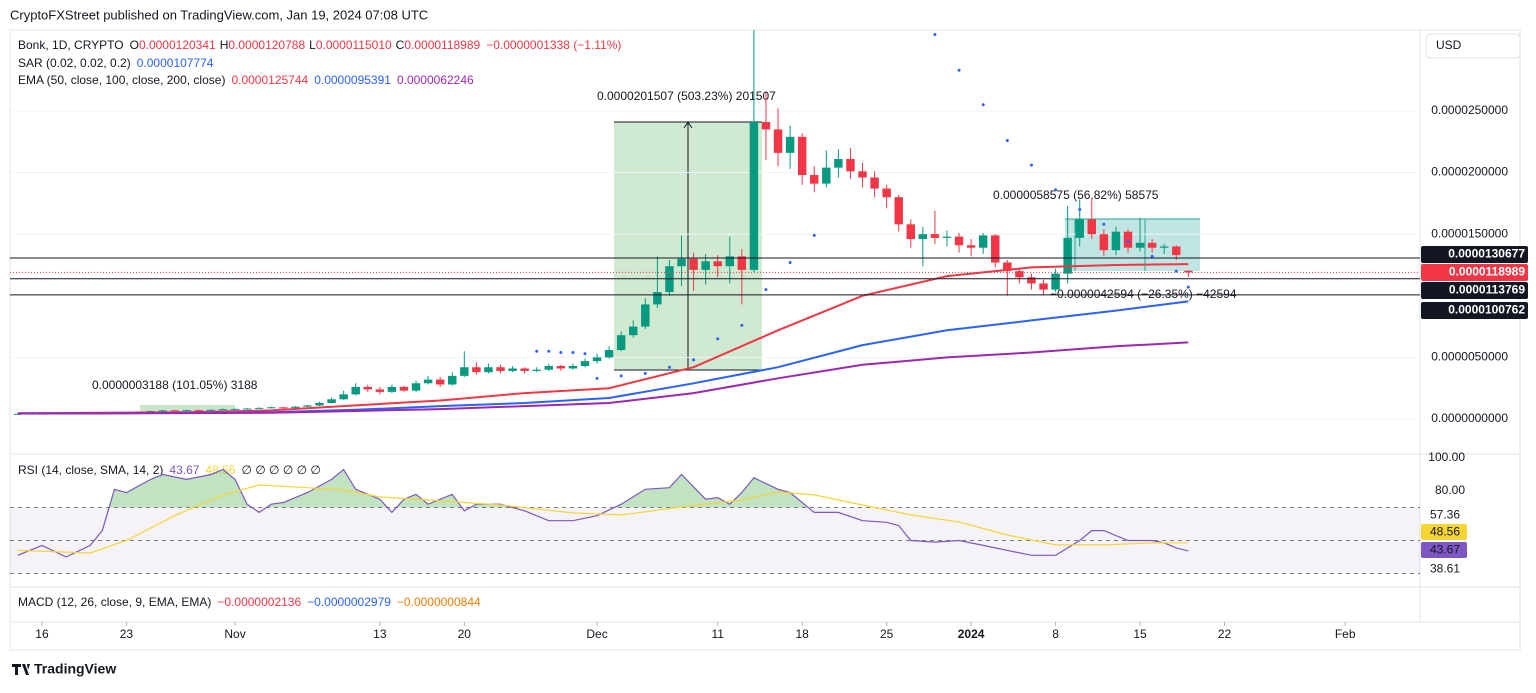 This screenshot has width=1536, height=693. I want to click on x-tick-label: 11, so click(717, 634).